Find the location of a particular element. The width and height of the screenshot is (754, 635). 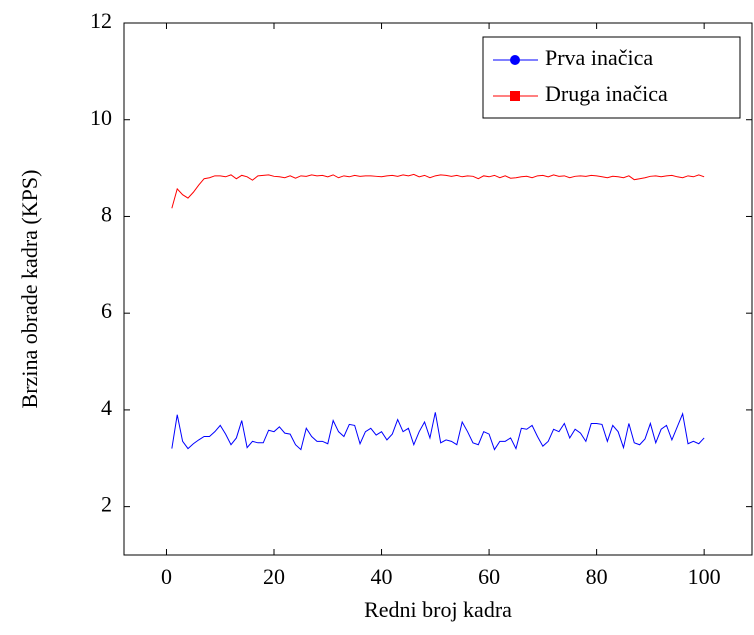

x-tick-label: 40 is located at coordinates (382, 576).